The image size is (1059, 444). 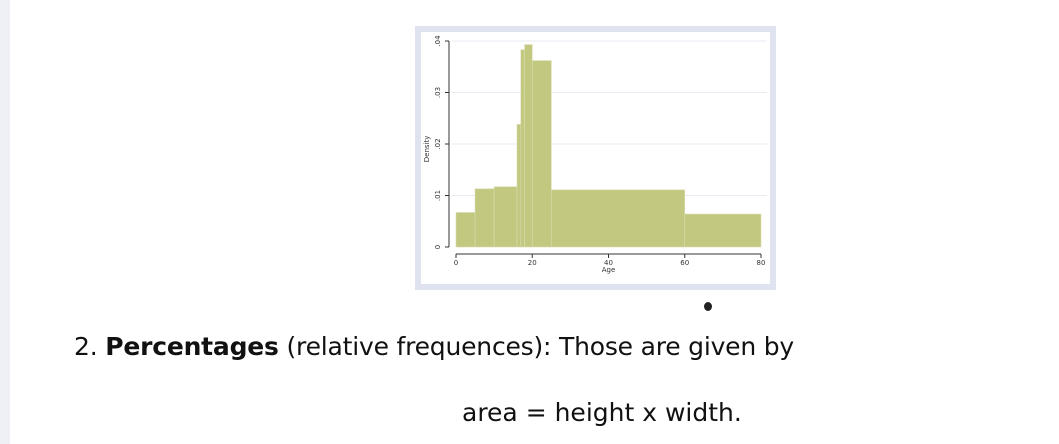 What do you see at coordinates (5, 222) in the screenshot?
I see `left-edge-strip` at bounding box center [5, 222].